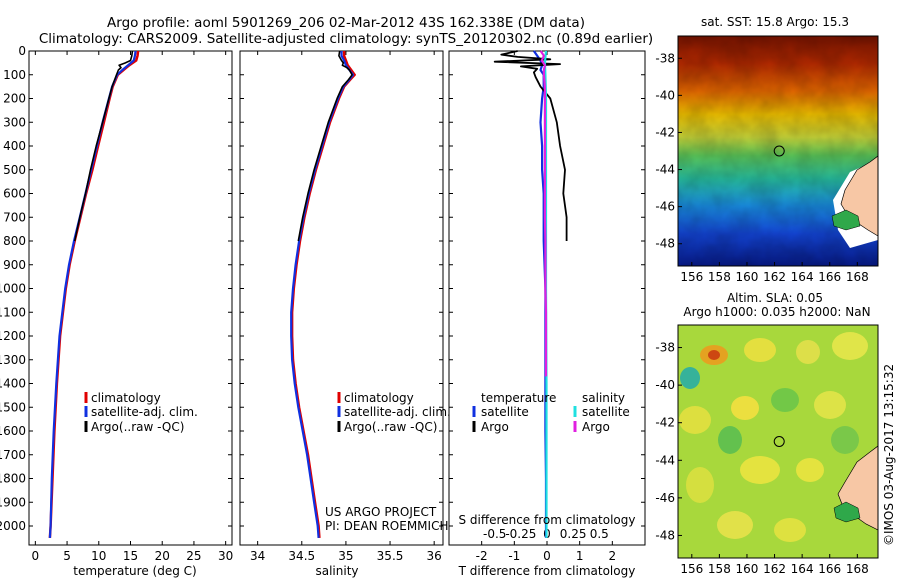  I want to click on salinity-x-tick-label: 34, so click(257, 556).